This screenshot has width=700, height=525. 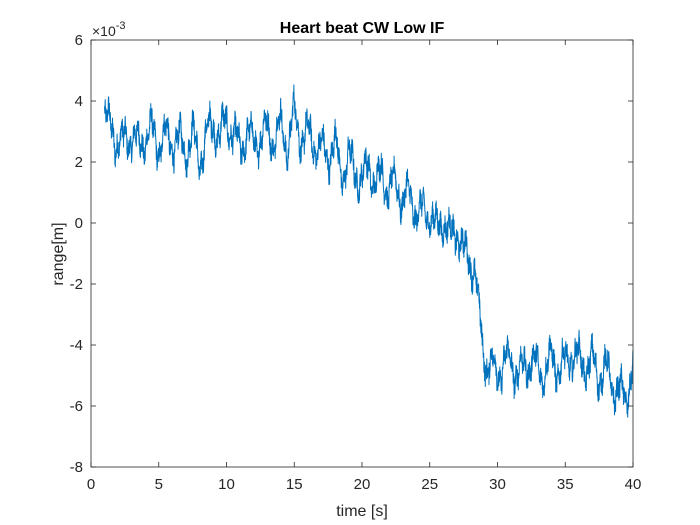 I want to click on x-tick-label: 5, so click(x=159, y=484).